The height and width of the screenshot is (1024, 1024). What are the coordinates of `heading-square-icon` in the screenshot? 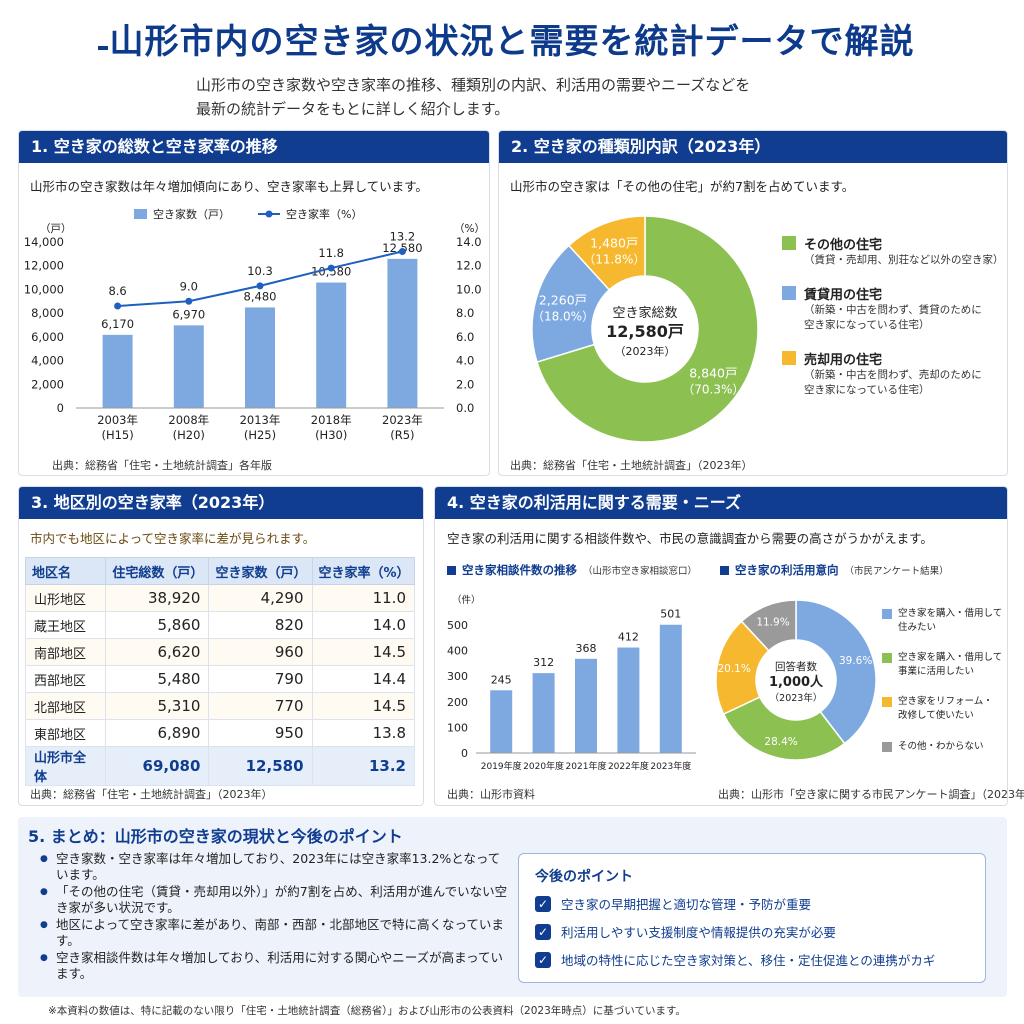 It's located at (451, 570).